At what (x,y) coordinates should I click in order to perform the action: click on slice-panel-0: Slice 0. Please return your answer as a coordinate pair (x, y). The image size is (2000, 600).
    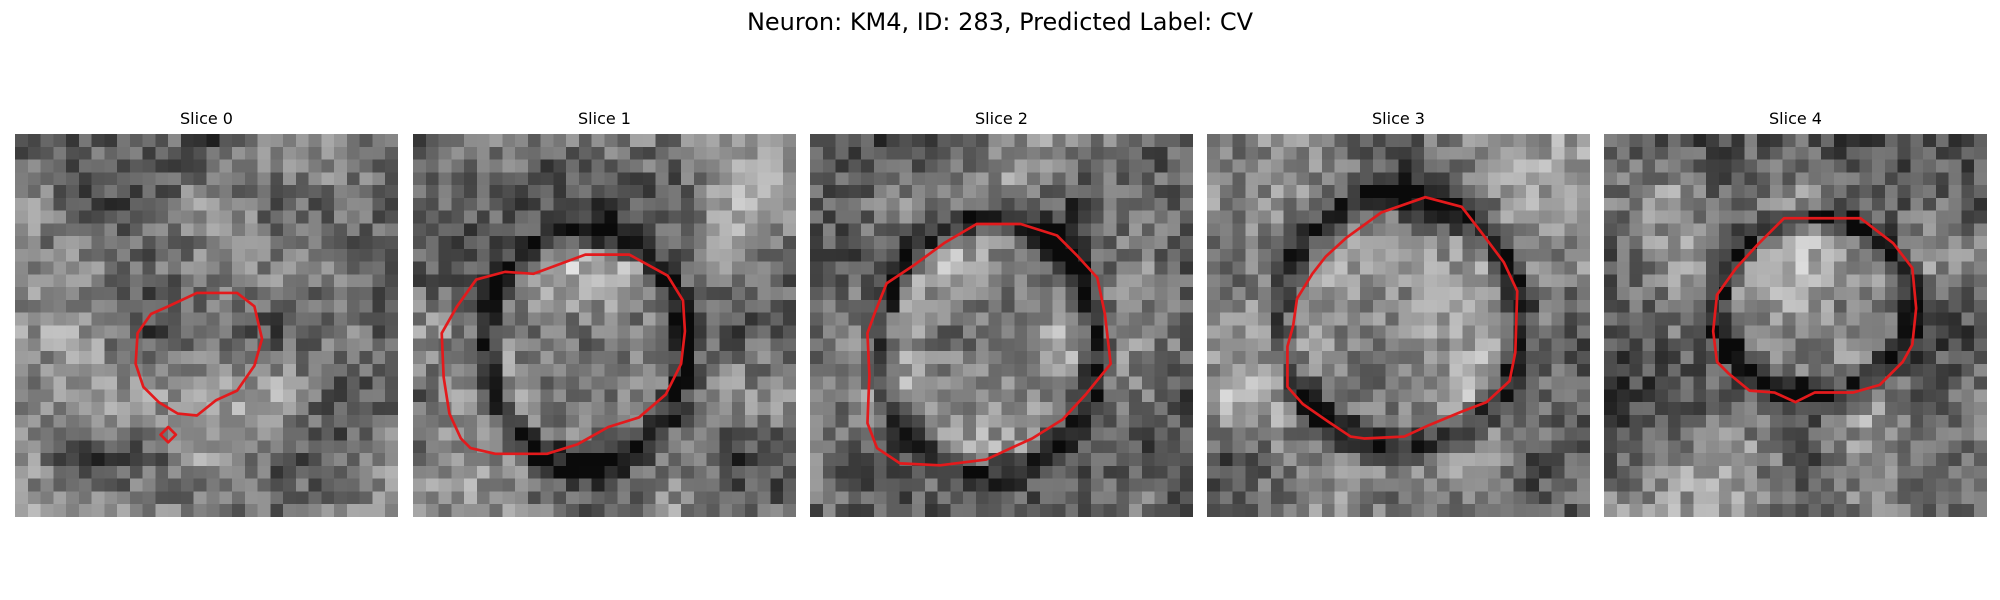
    Looking at the image, I should click on (206, 312).